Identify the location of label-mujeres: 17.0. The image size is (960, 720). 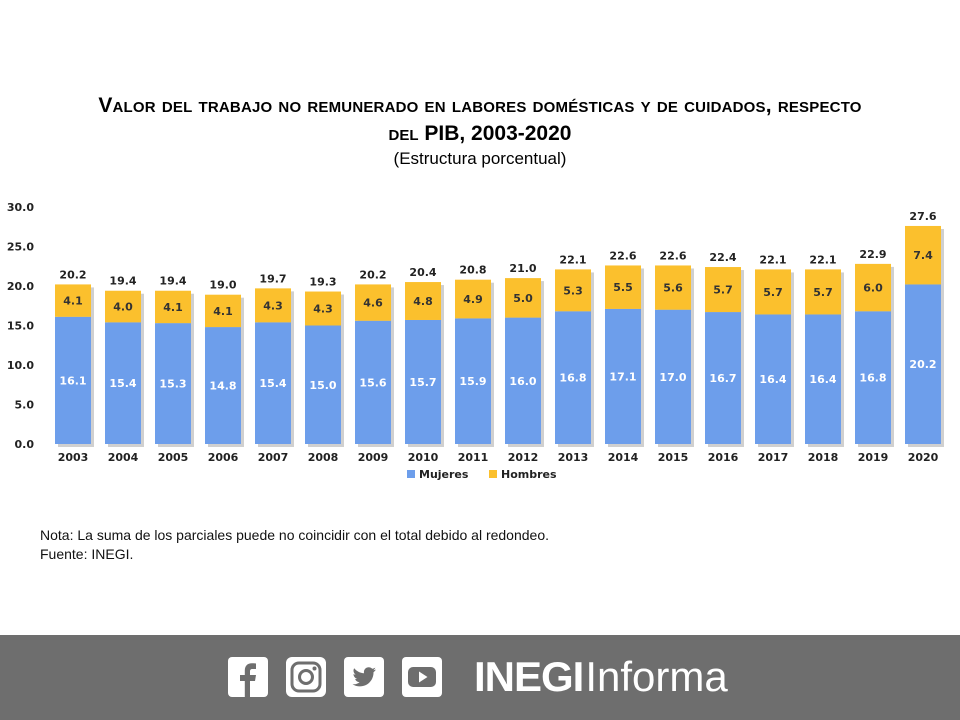
(672, 377).